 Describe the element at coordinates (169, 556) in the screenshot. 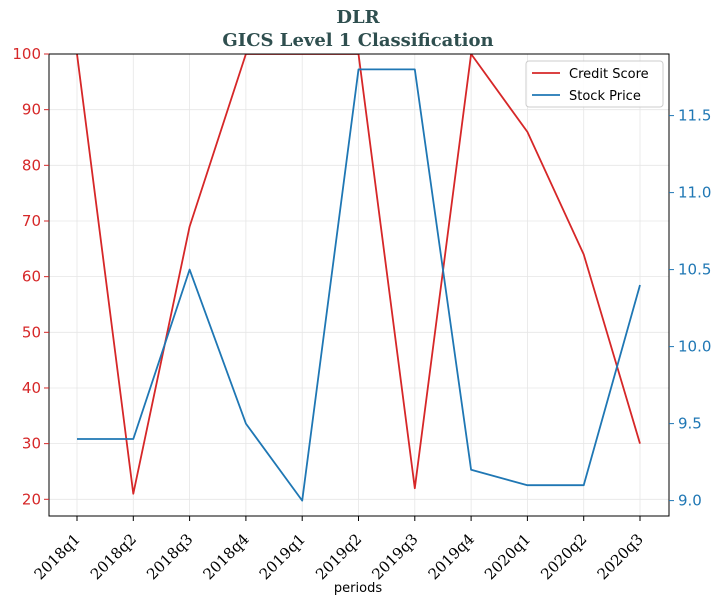

I see `x-tick-label: 2018q3` at that location.